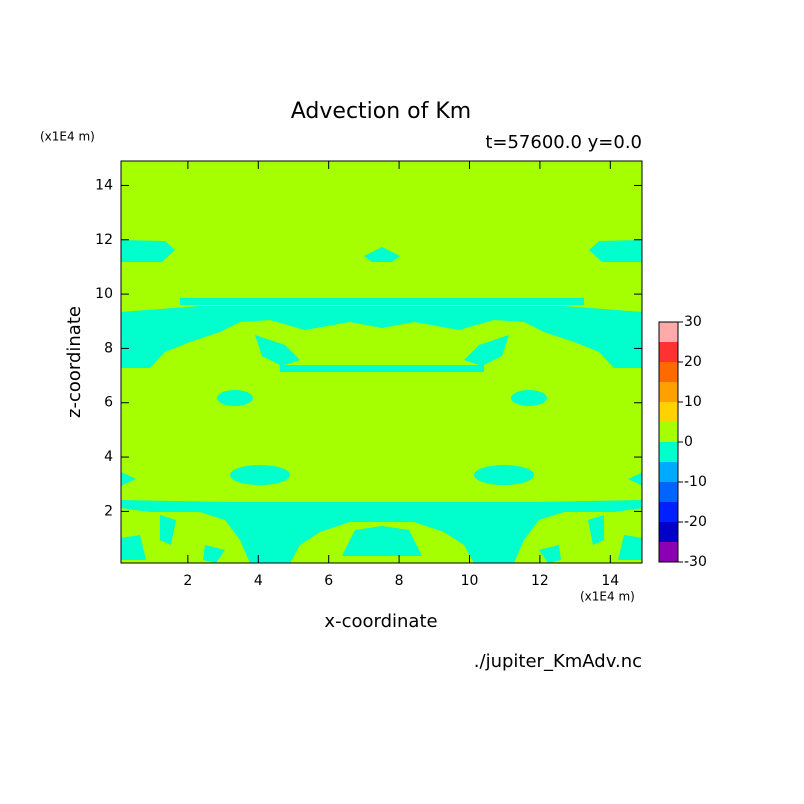  Describe the element at coordinates (695, 562) in the screenshot. I see `colorbar-label: -30` at that location.